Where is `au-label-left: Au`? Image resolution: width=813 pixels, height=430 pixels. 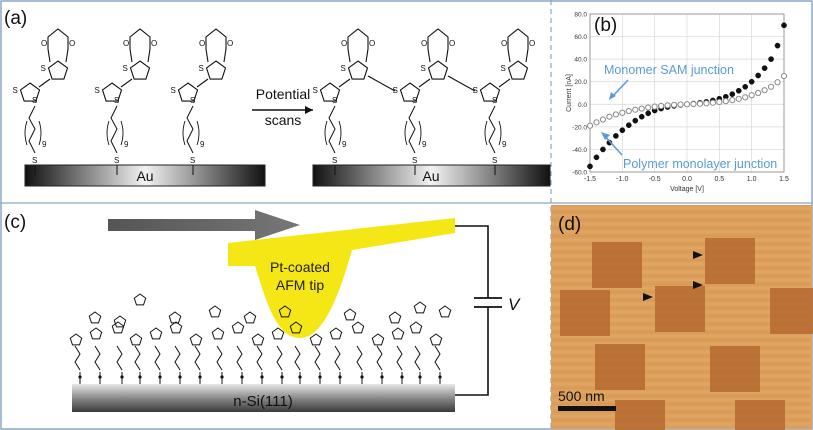 au-label-left: Au is located at coordinates (144, 176).